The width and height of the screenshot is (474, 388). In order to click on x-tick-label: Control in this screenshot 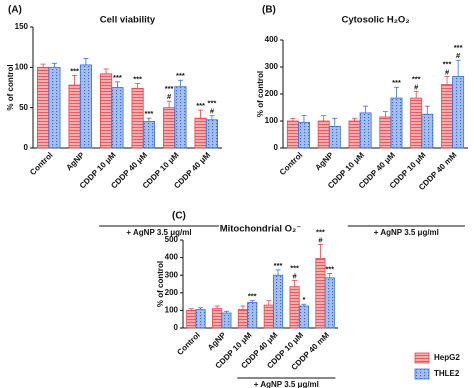, I will do `click(41, 164)`.